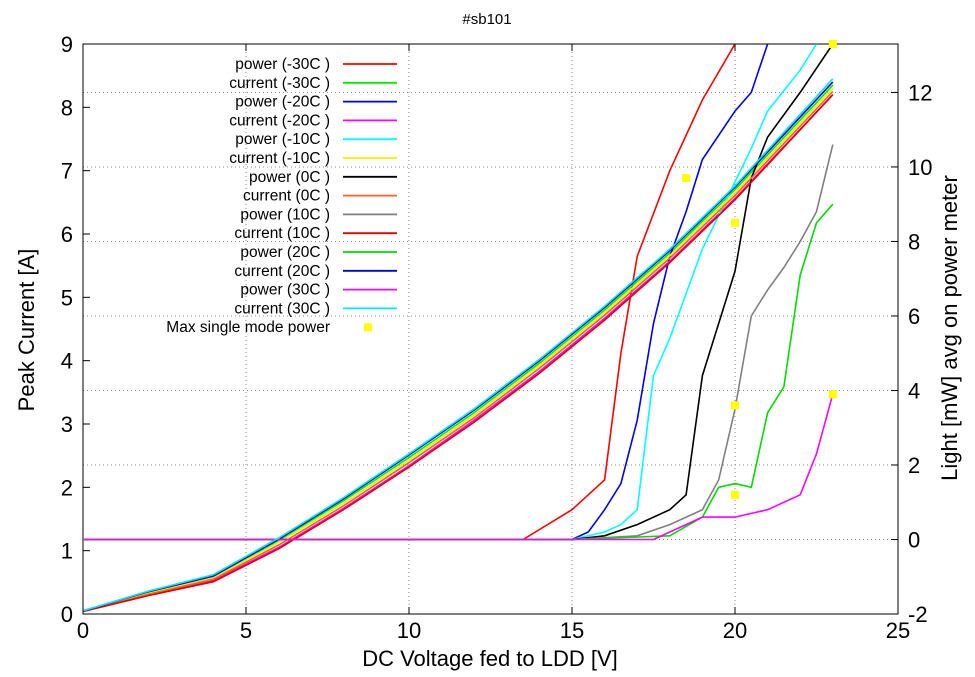  Describe the element at coordinates (282, 64) in the screenshot. I see `legend-label: power (-30C )` at that location.